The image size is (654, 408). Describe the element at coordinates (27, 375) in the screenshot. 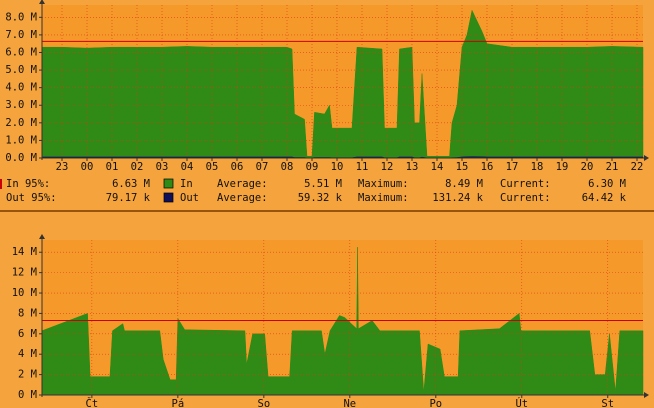

I see `y-tick-label: 2 M` at that location.